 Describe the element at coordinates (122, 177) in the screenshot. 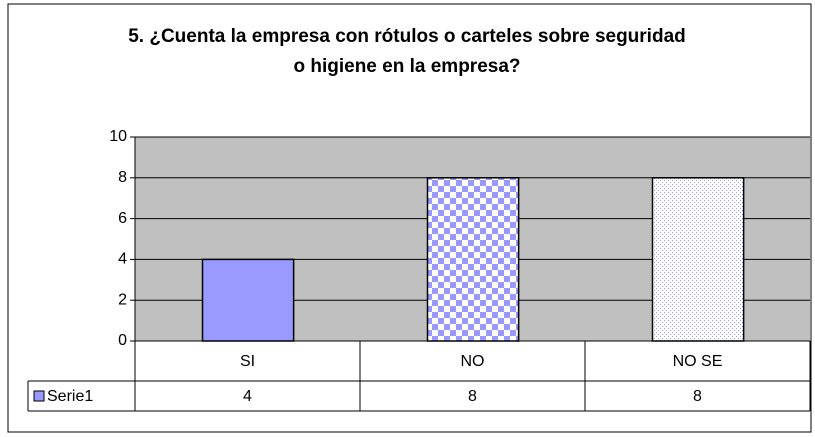

I see `y-tick-label: 8` at that location.